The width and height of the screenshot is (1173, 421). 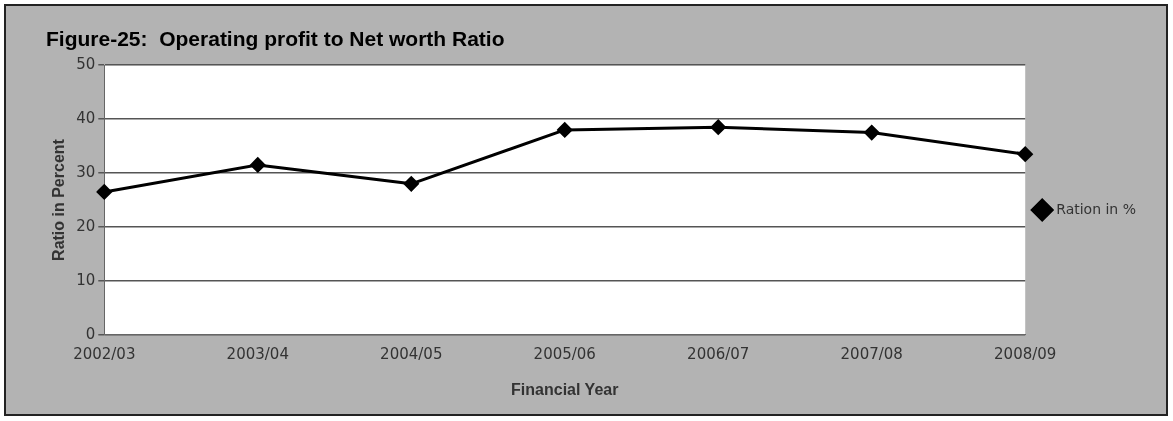 I want to click on legend-label: Ration in %, so click(x=1096, y=208).